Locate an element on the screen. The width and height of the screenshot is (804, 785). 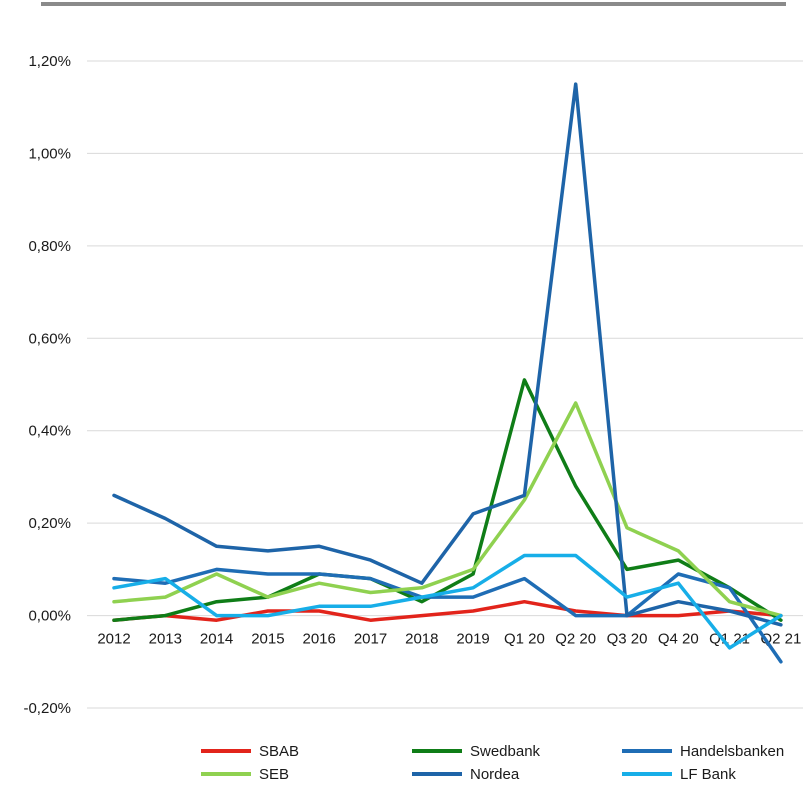
x-tick-label: Q3 20 is located at coordinates (627, 639).